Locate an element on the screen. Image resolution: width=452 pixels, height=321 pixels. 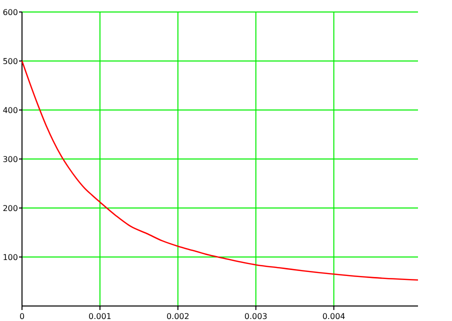
y-tick-label: 400 is located at coordinates (10, 110).